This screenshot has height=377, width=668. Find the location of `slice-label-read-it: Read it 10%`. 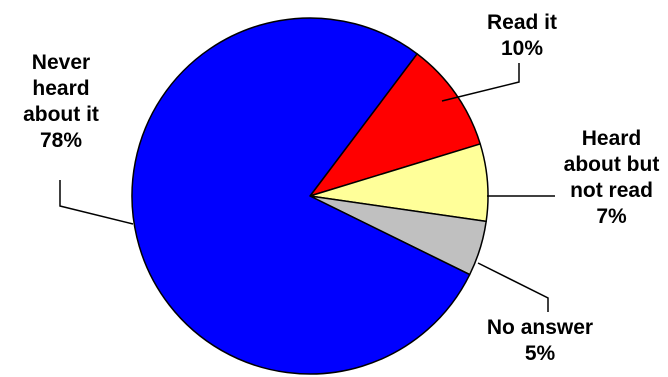

slice-label-read-it: Read it 10% is located at coordinates (522, 36).